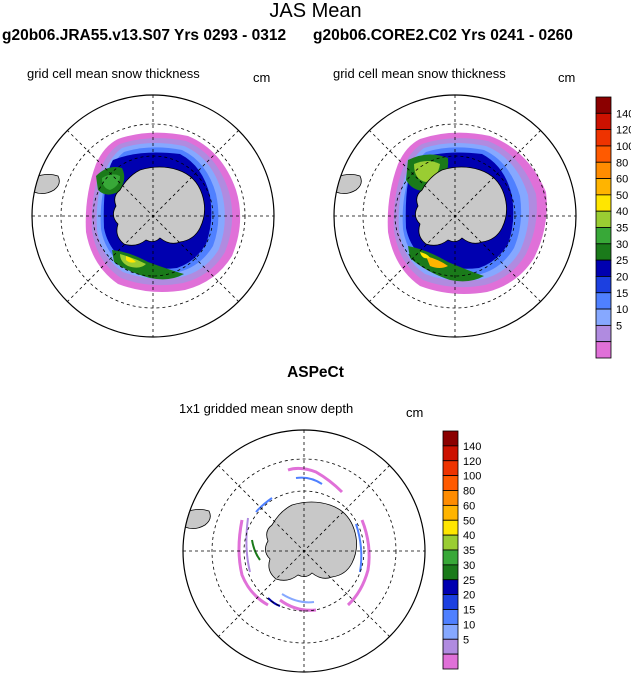 The width and height of the screenshot is (631, 676). I want to click on map-left, so click(153, 216).